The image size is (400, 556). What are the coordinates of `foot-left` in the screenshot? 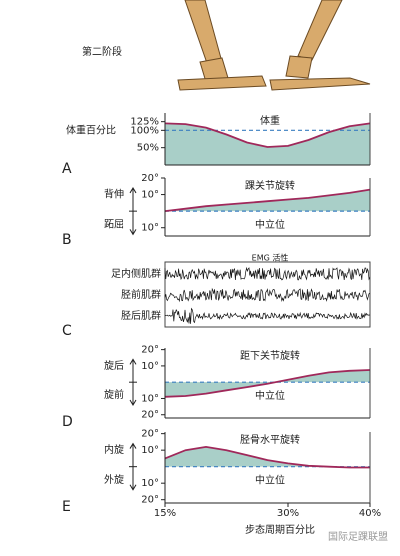 It's located at (222, 83).